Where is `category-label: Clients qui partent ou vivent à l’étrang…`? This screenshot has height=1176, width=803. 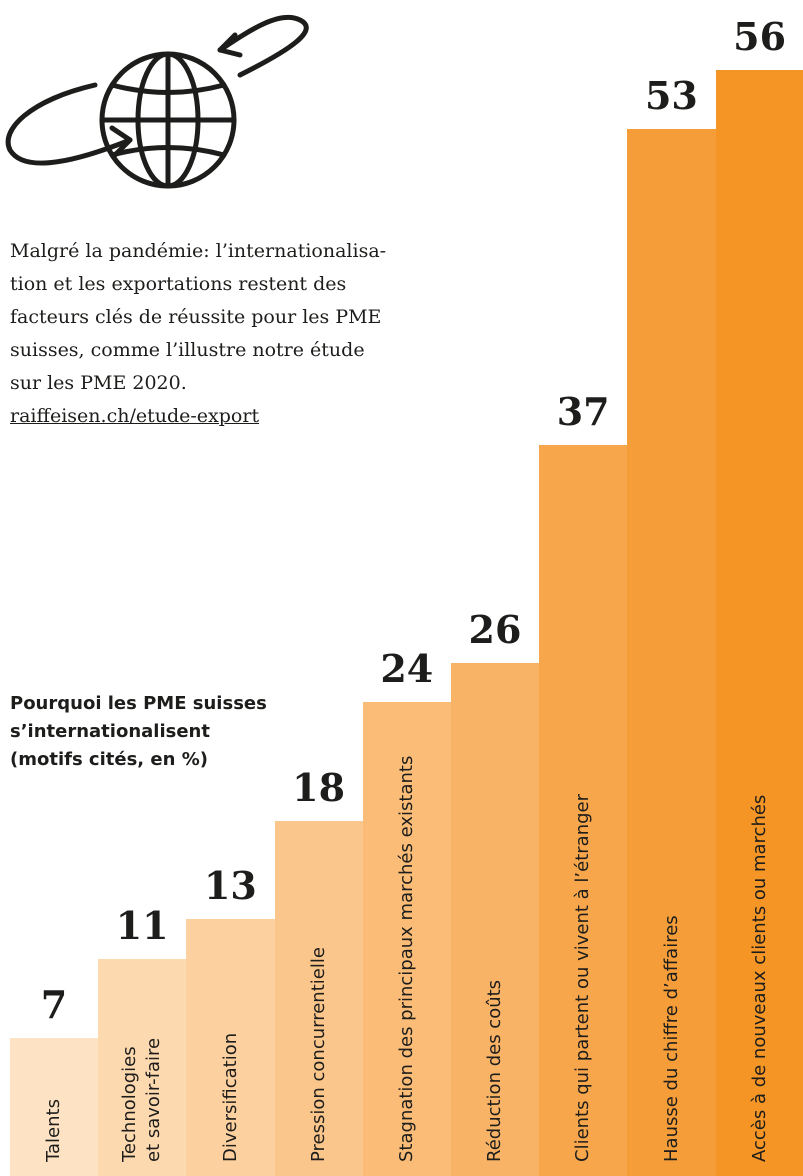 category-label: Clients qui partent ou vivent à l’étrang… is located at coordinates (583, 978).